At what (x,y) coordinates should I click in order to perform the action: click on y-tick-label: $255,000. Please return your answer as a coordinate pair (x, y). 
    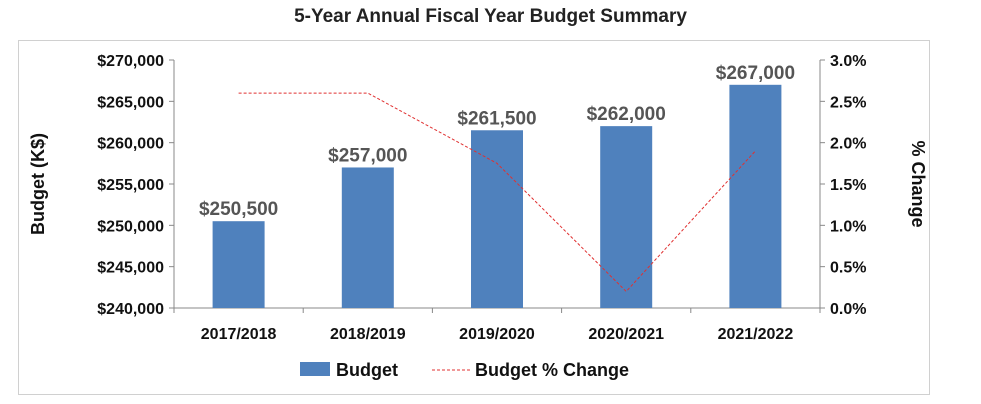
    Looking at the image, I should click on (130, 185).